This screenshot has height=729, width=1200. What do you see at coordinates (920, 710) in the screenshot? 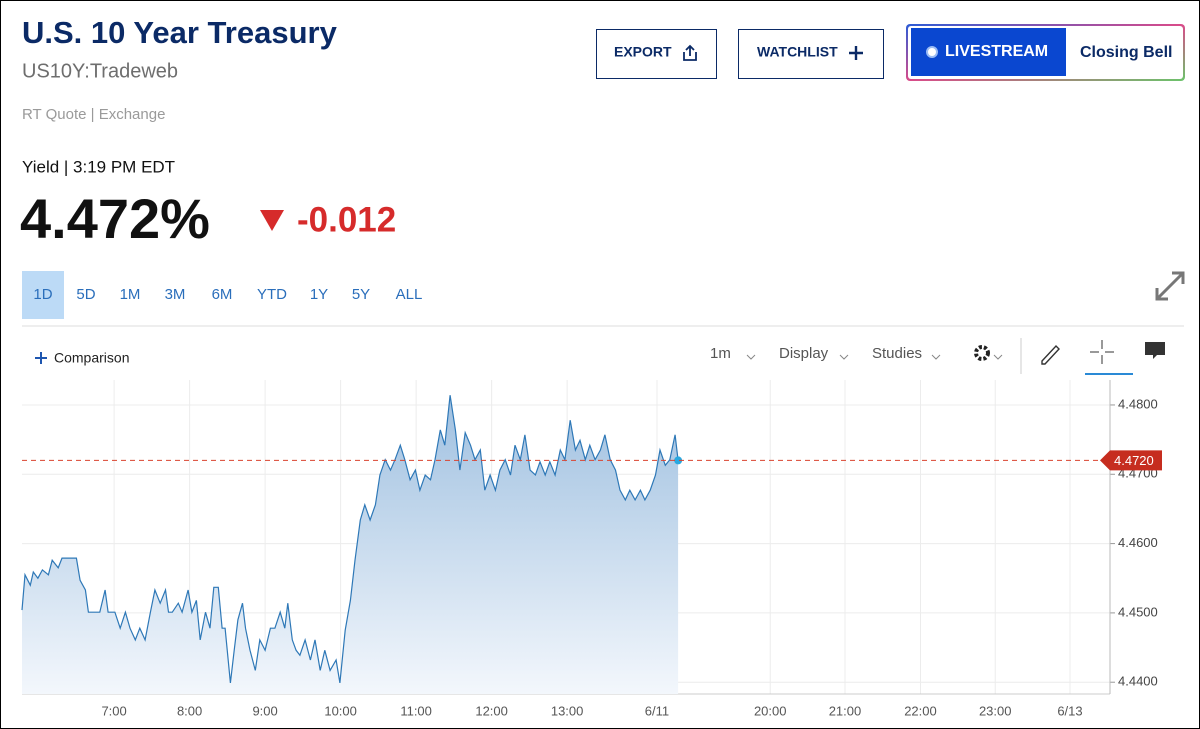
I see `x-tick-label: 22:00` at bounding box center [920, 710].